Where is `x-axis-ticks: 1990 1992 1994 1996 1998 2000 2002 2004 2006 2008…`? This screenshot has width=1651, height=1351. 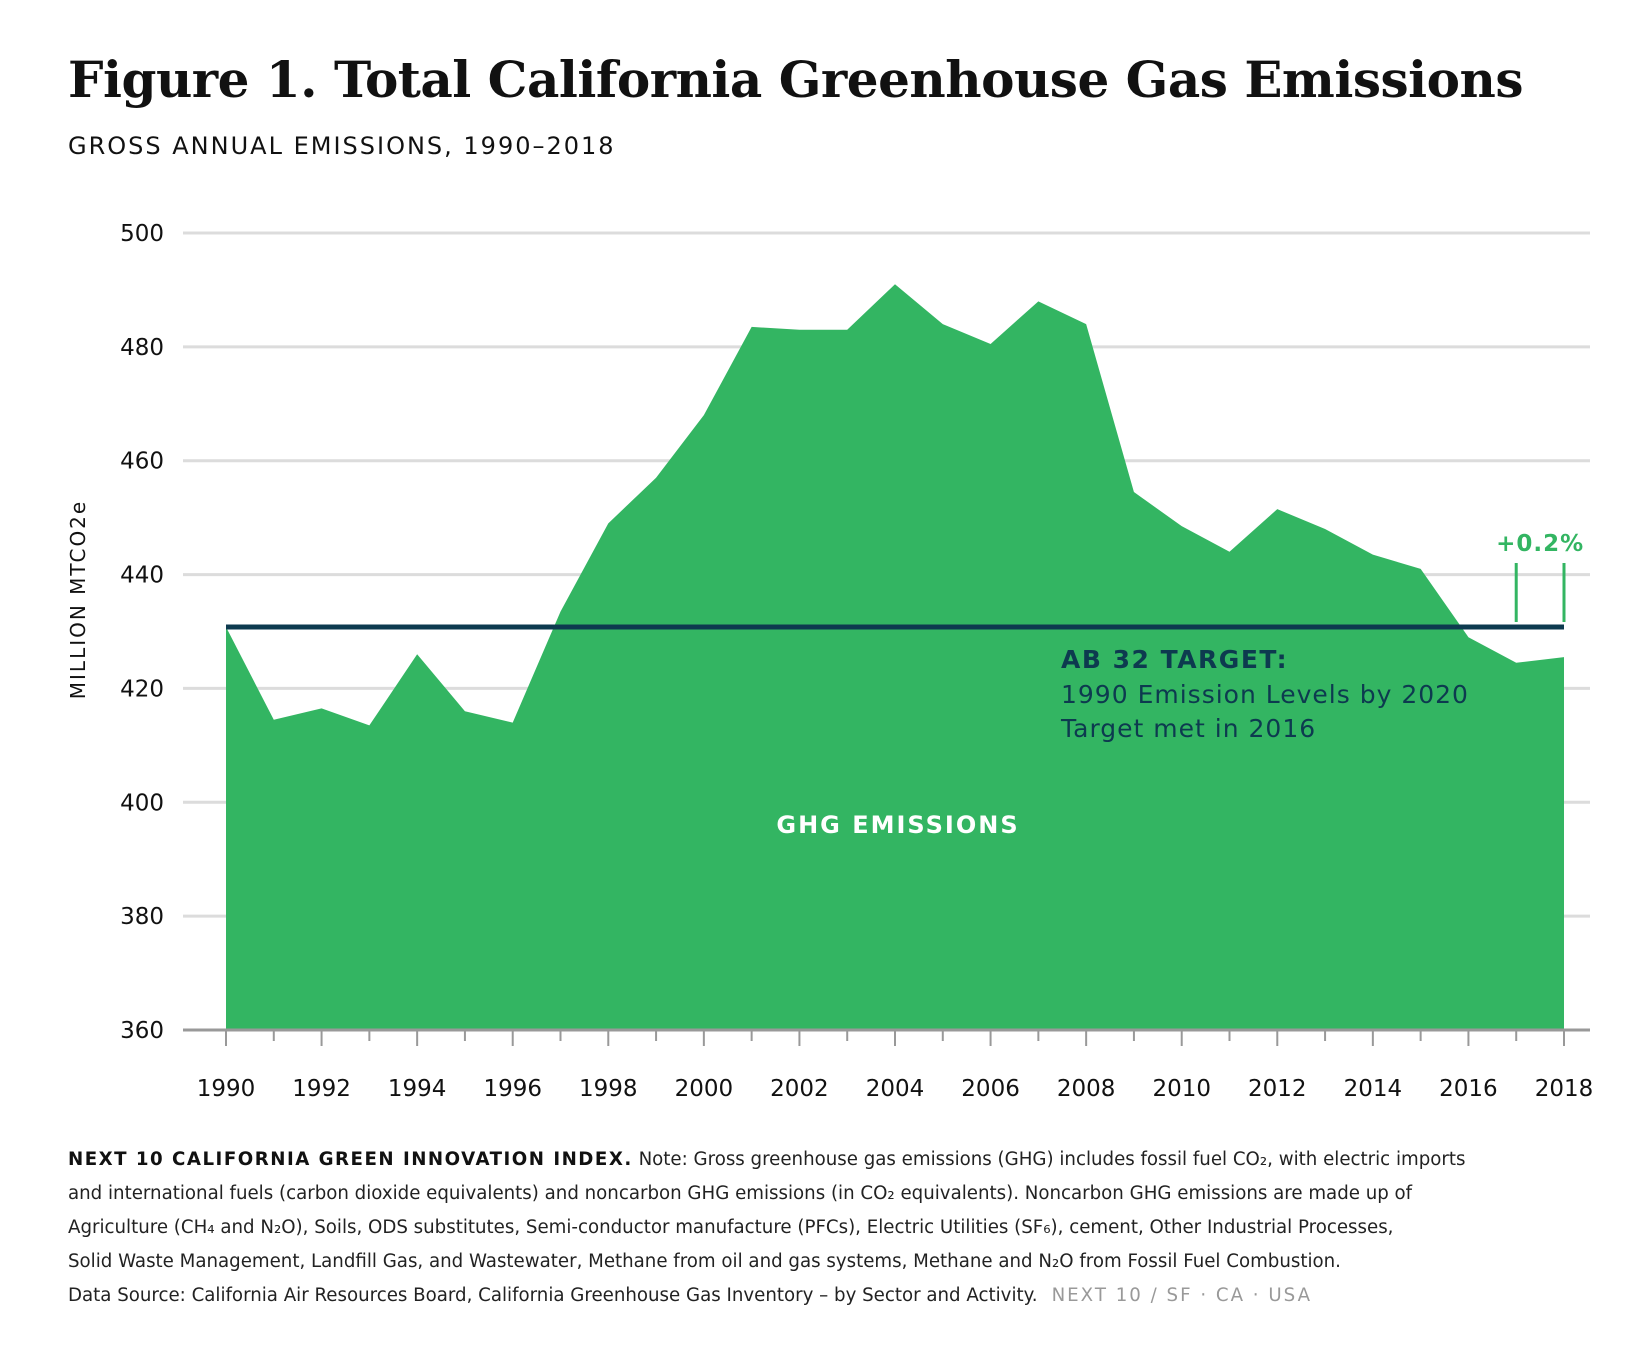
x-axis-ticks: 1990 1992 1994 1996 1998 2000 2002 2004 2006 2008… is located at coordinates (895, 1066).